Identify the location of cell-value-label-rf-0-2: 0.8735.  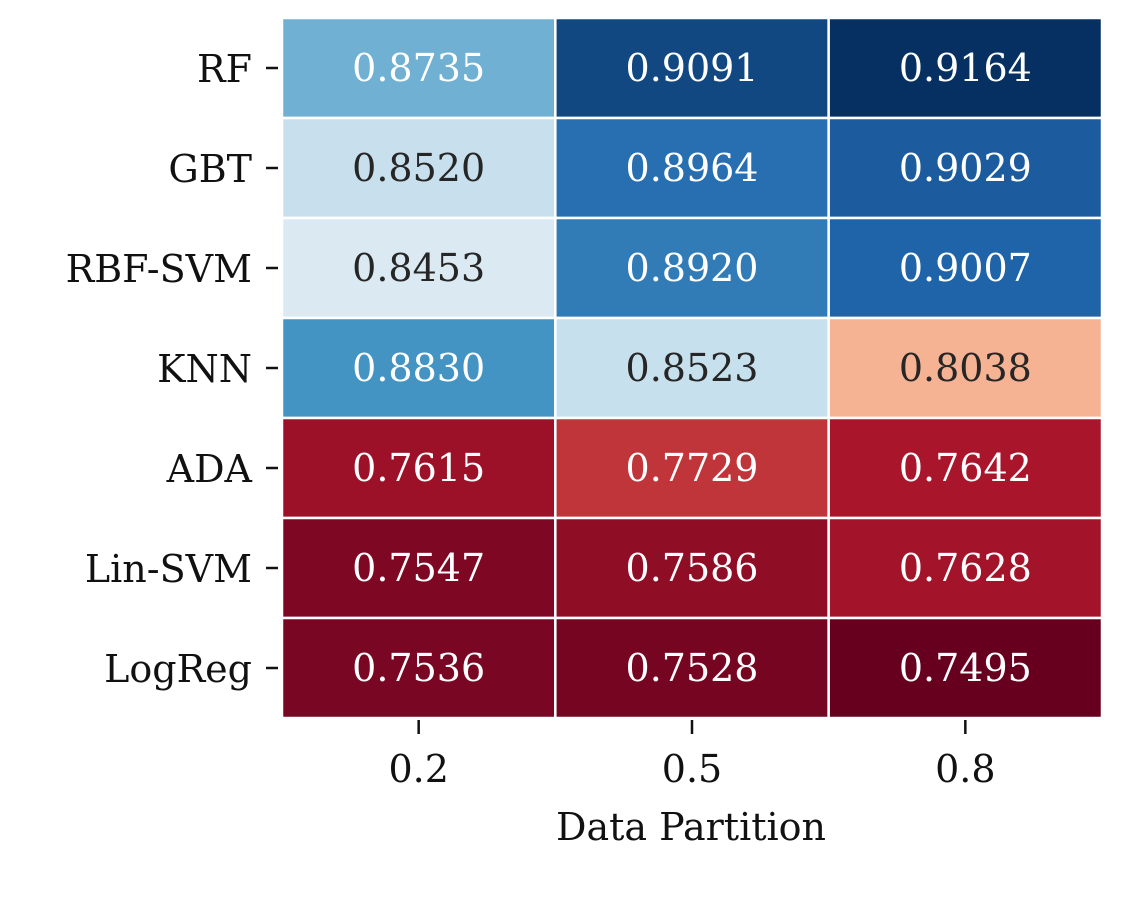
(418, 68).